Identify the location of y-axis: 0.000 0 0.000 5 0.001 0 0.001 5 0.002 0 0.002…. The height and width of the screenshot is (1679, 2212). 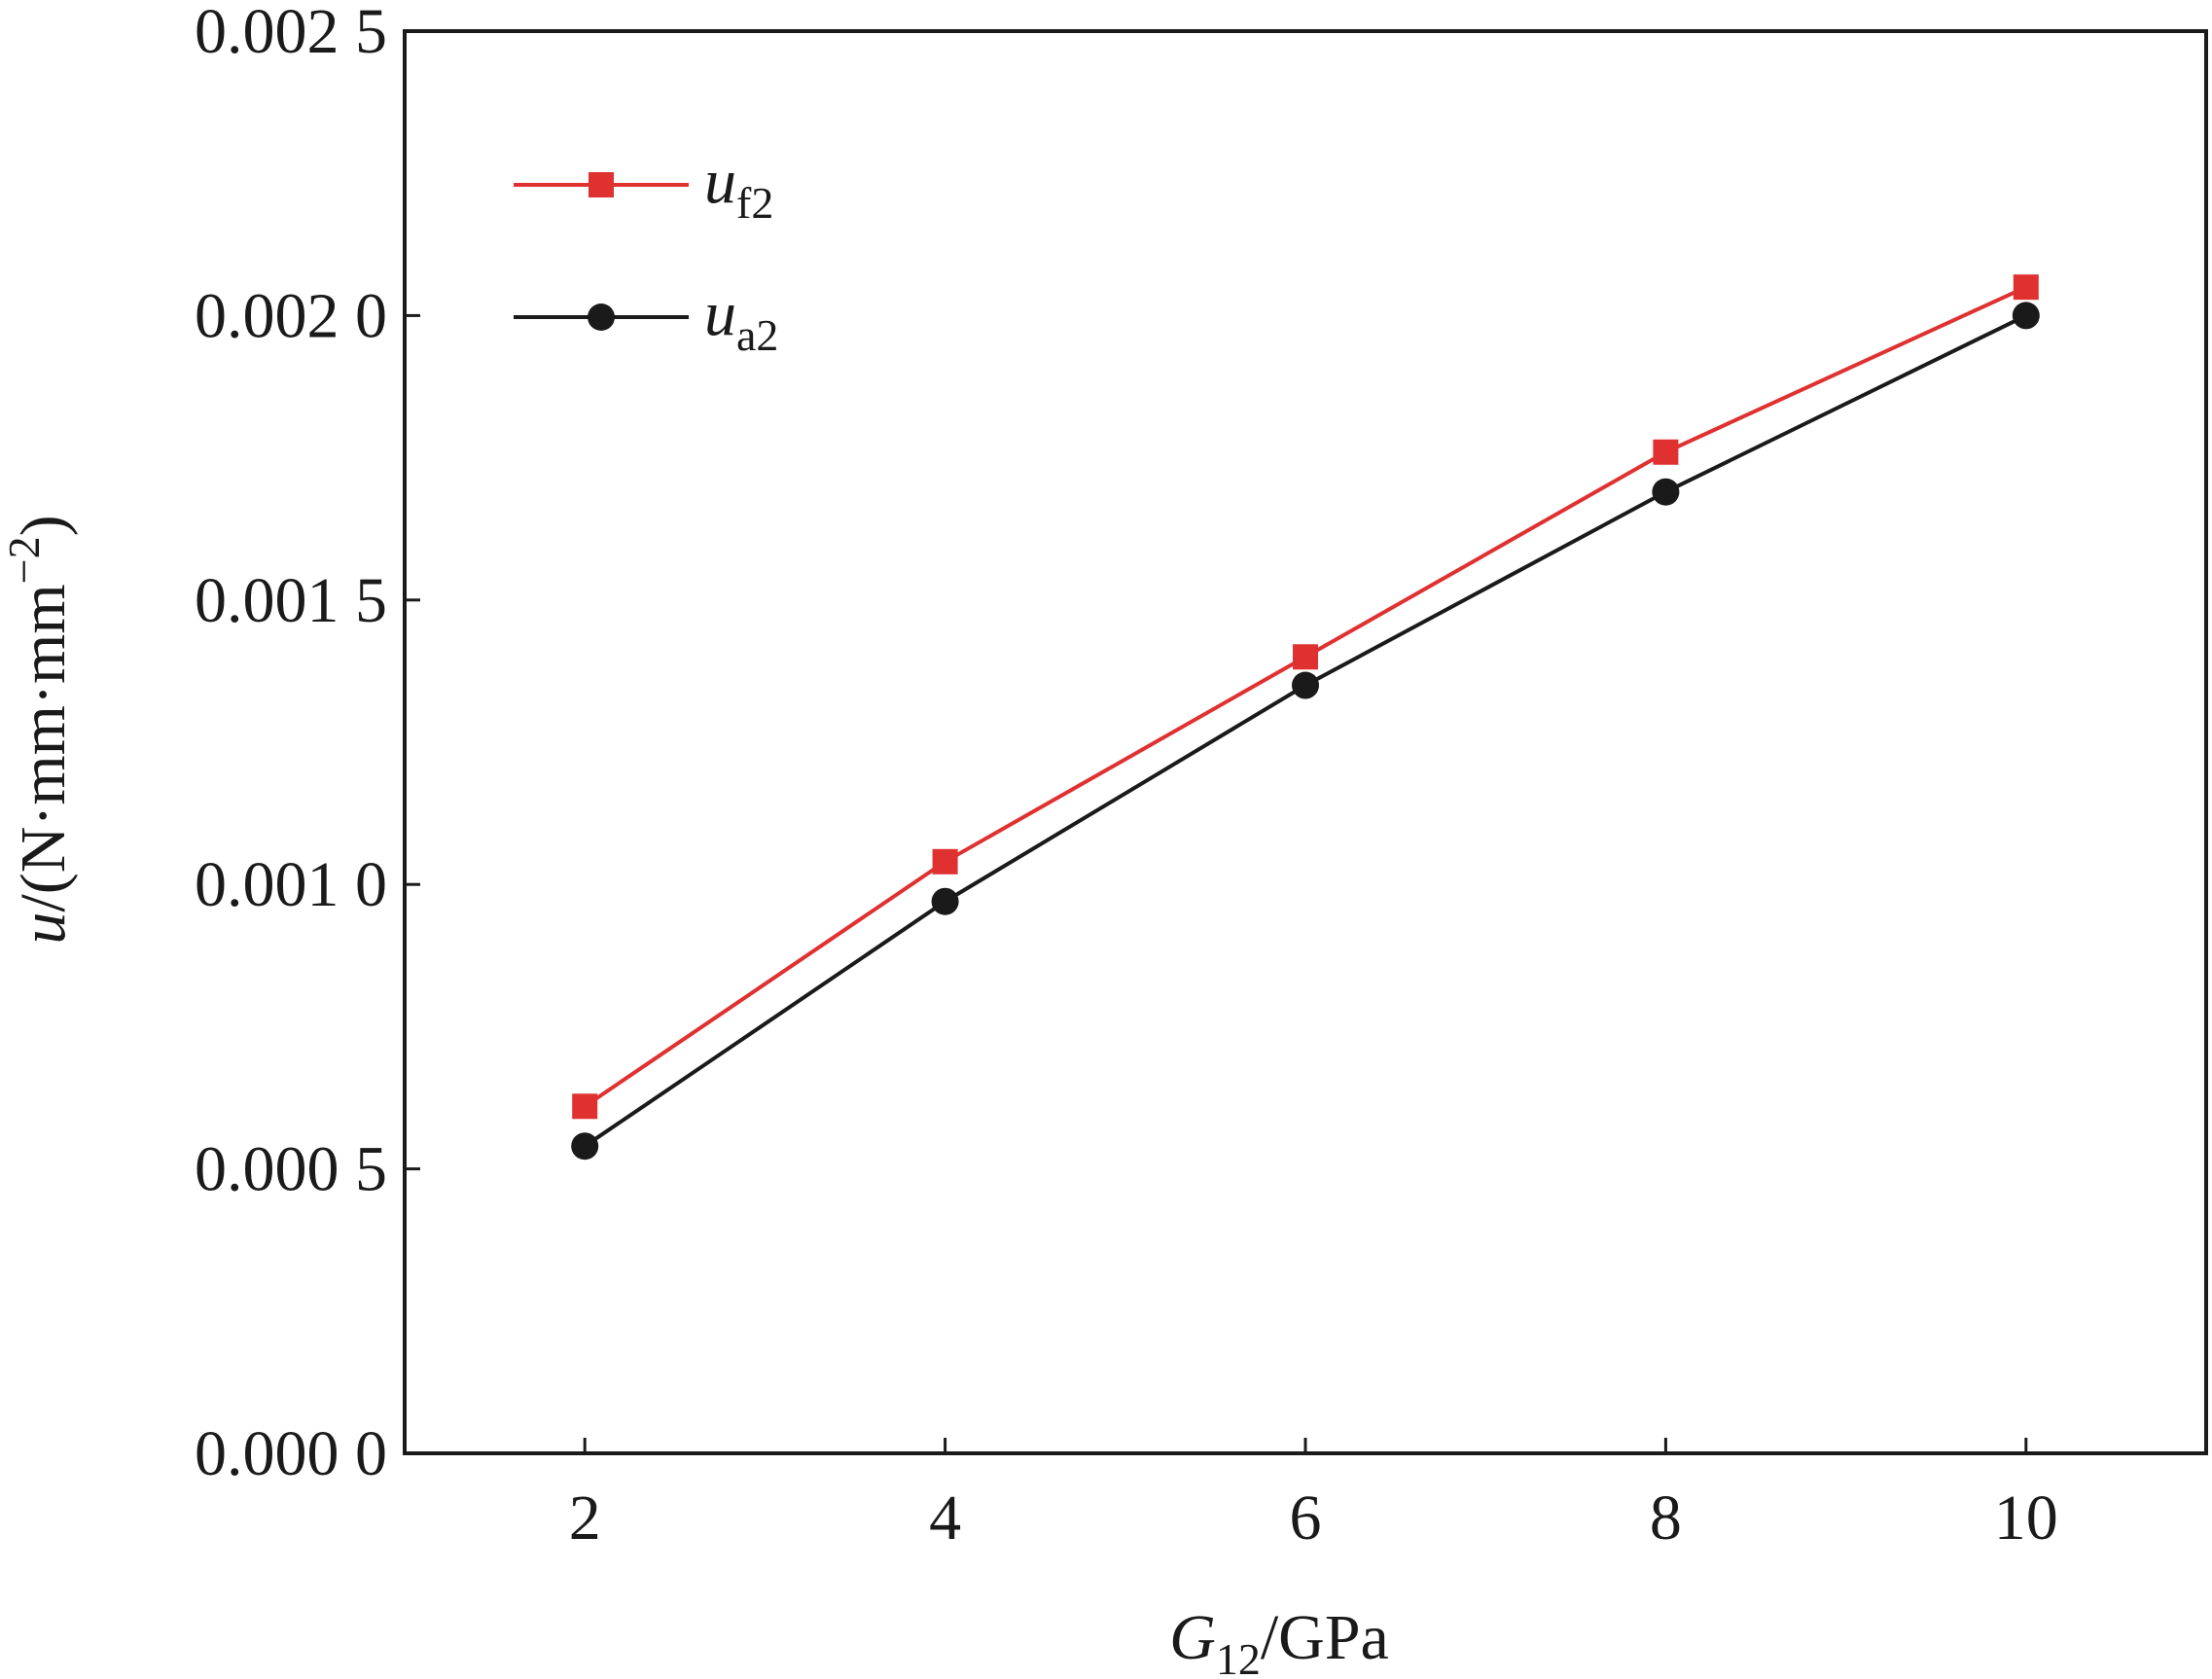
(307, 744).